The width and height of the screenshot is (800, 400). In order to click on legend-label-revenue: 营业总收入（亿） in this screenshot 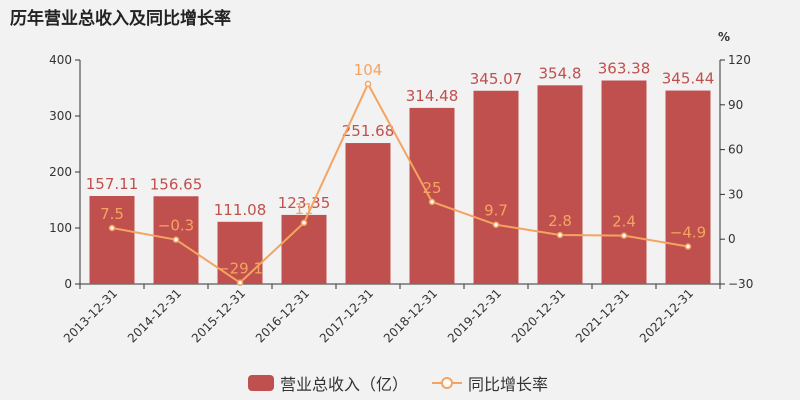, I will do `click(344, 384)`.